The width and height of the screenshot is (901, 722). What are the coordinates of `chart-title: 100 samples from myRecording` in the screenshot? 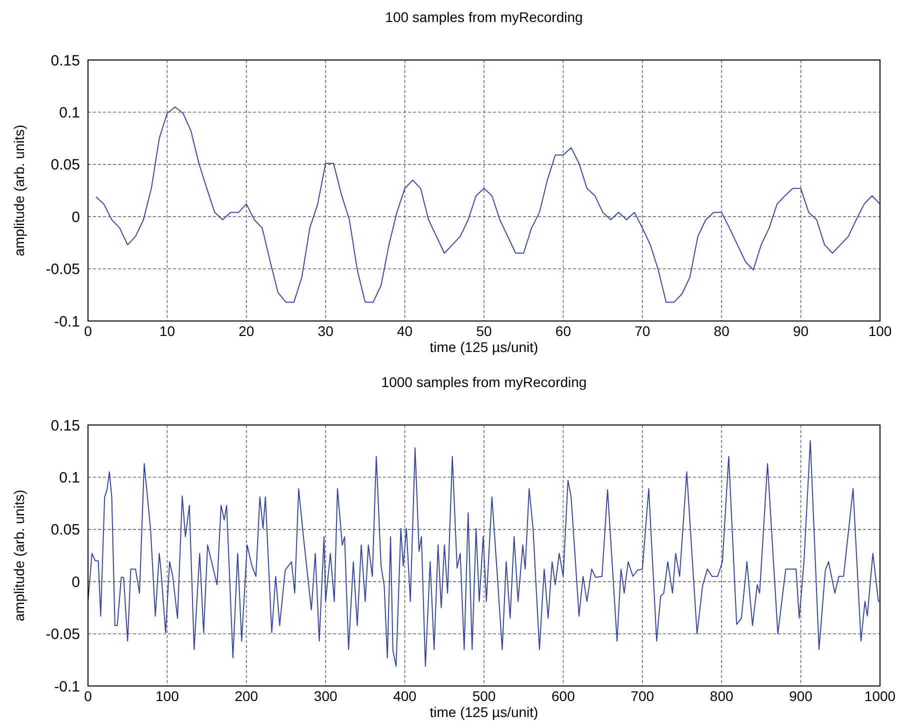 It's located at (484, 17).